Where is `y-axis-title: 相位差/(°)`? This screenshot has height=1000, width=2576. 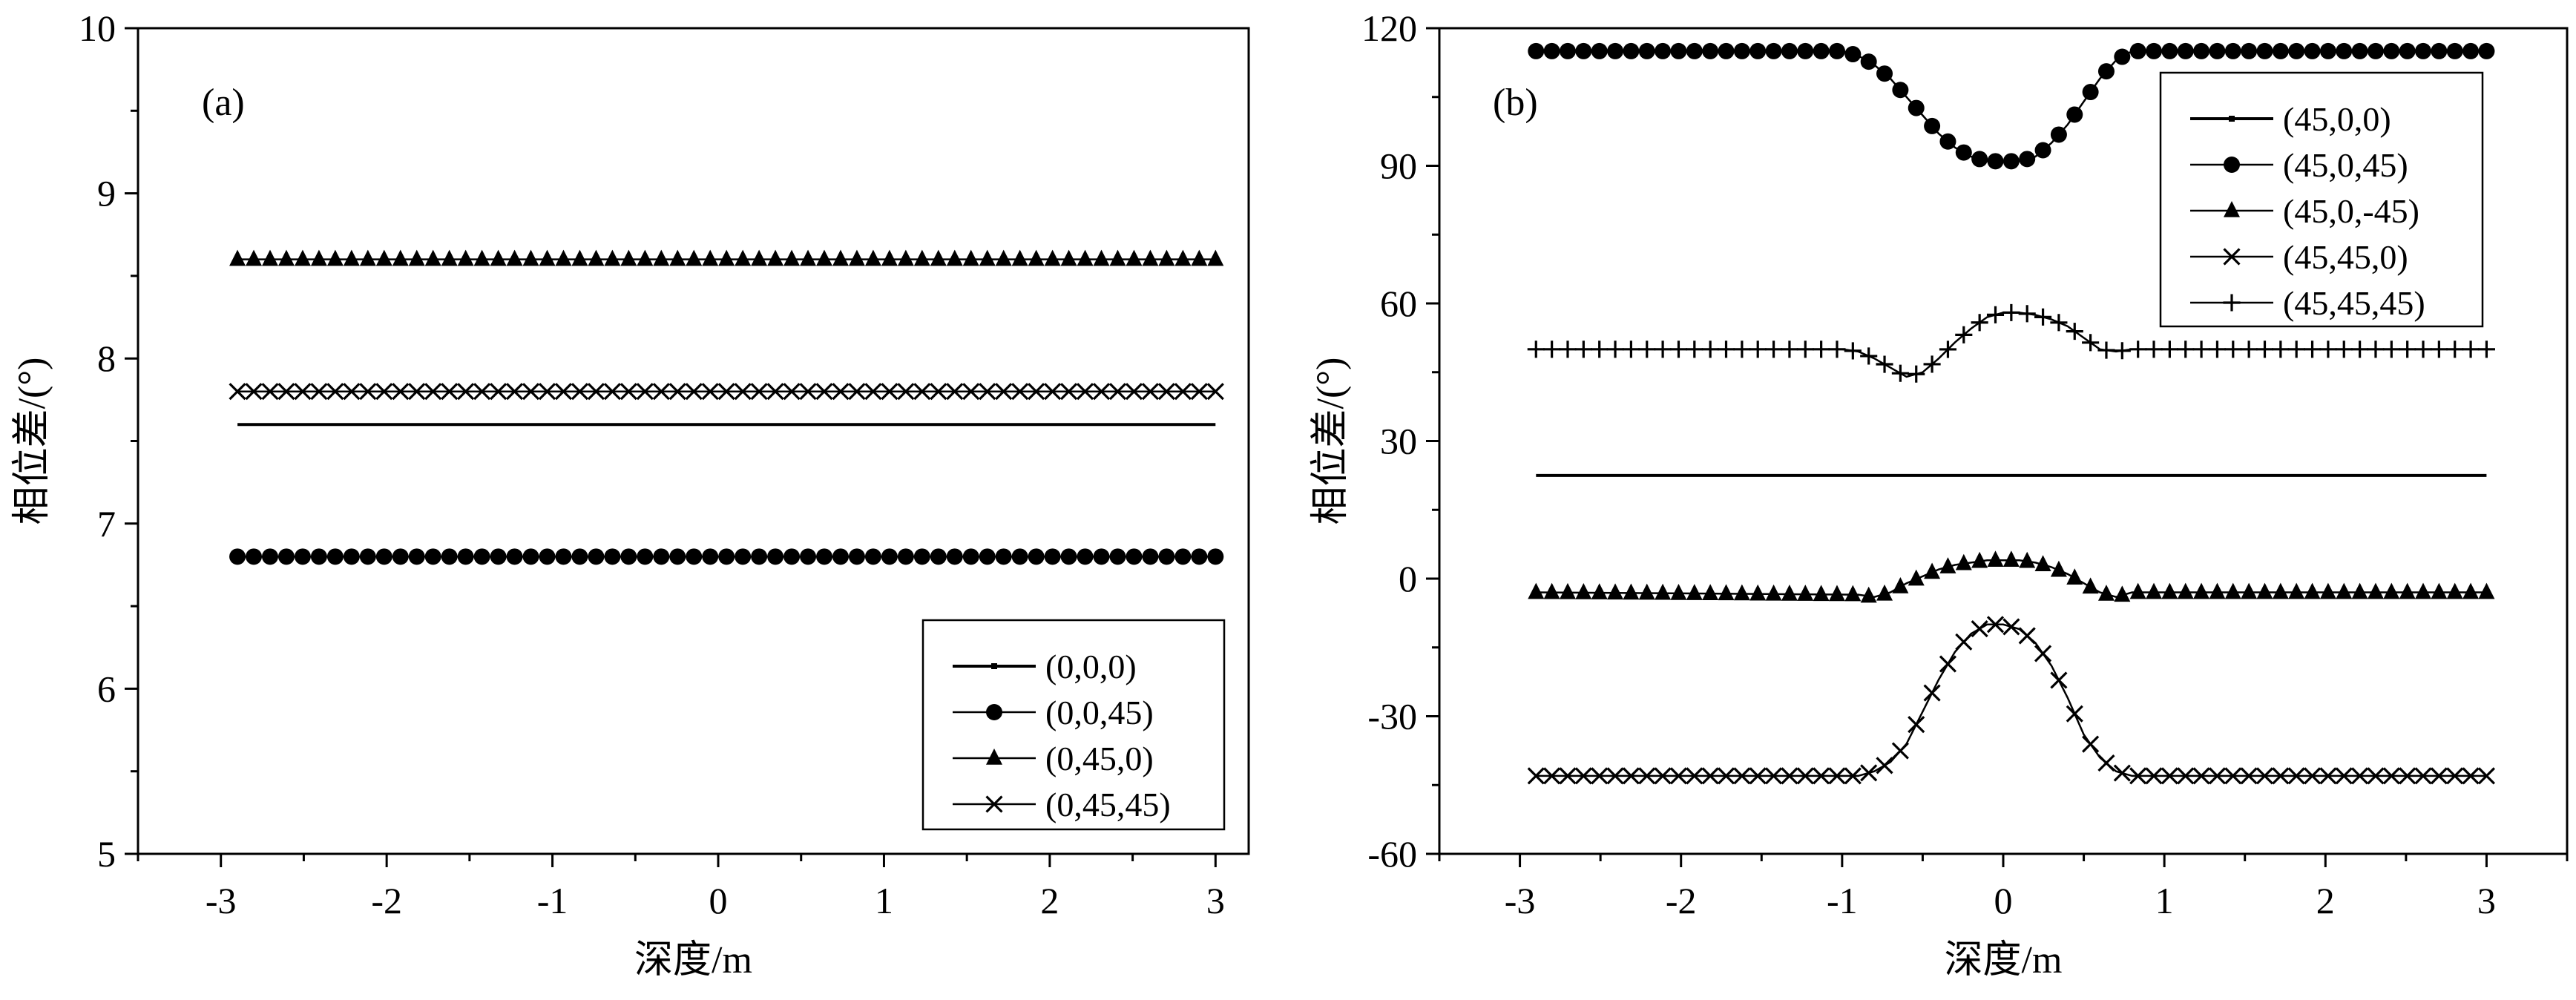 y-axis-title: 相位差/(°) is located at coordinates (32, 441).